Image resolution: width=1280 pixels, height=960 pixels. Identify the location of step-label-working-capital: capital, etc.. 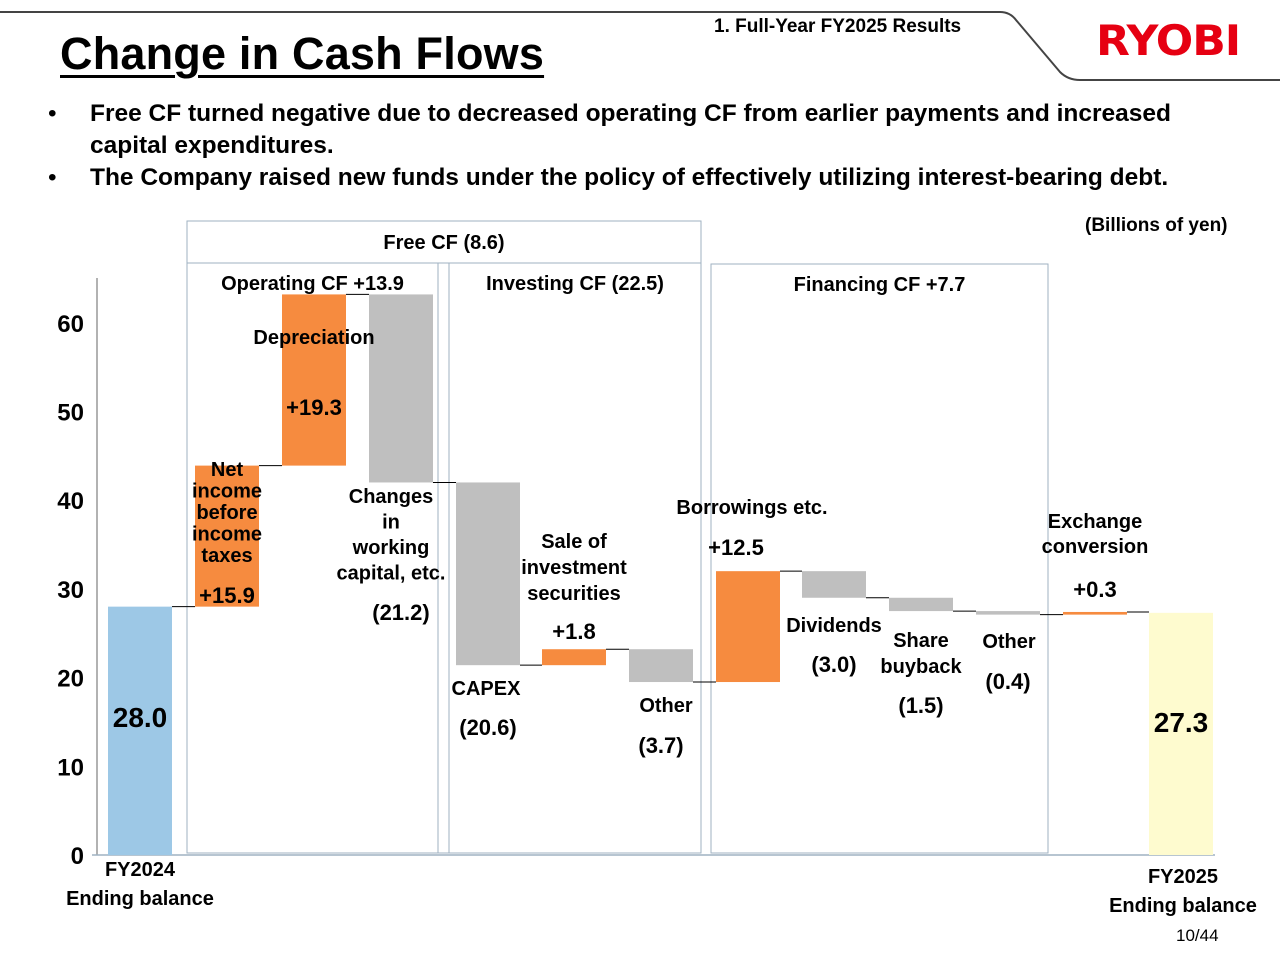
(391, 574).